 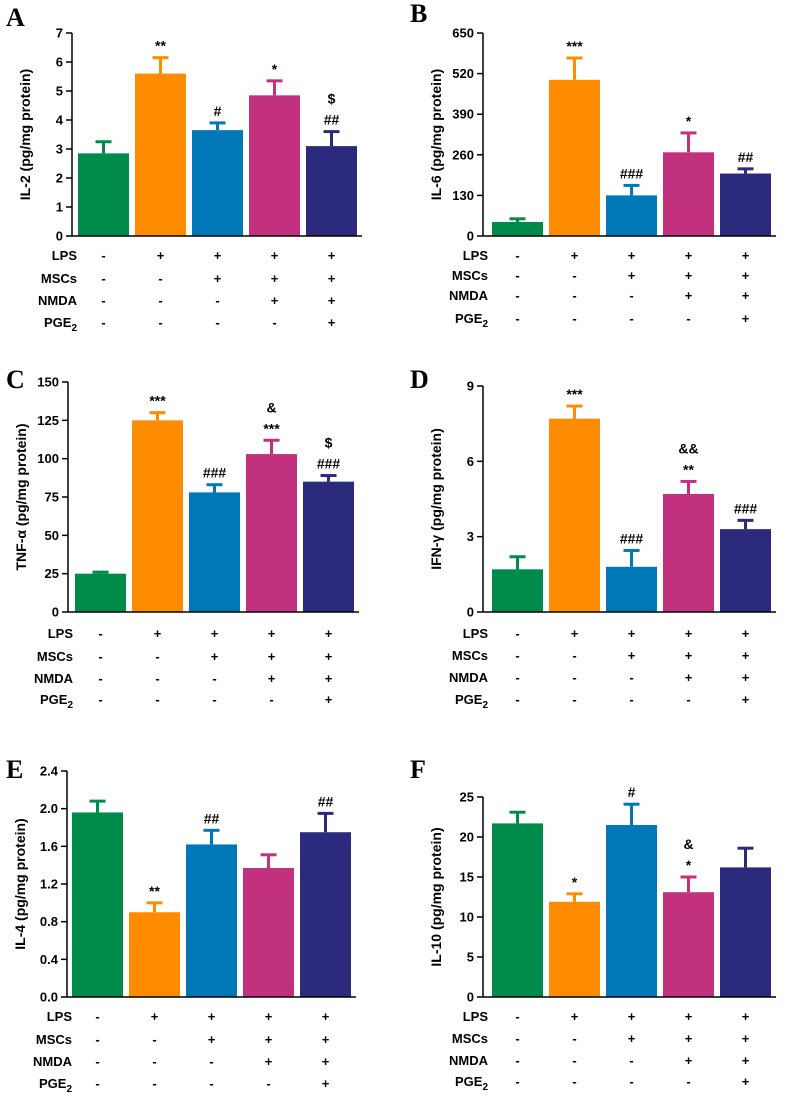 What do you see at coordinates (436, 134) in the screenshot?
I see `y-axis-label: IL-6 (pg/mg protein)` at bounding box center [436, 134].